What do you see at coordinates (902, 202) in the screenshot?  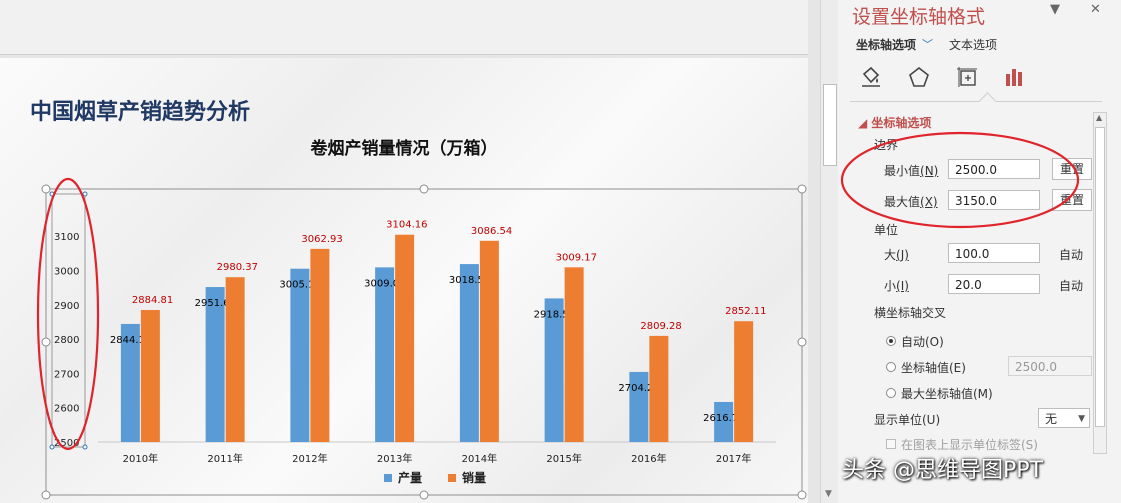 I see `max-value-label-text: 最大值` at bounding box center [902, 202].